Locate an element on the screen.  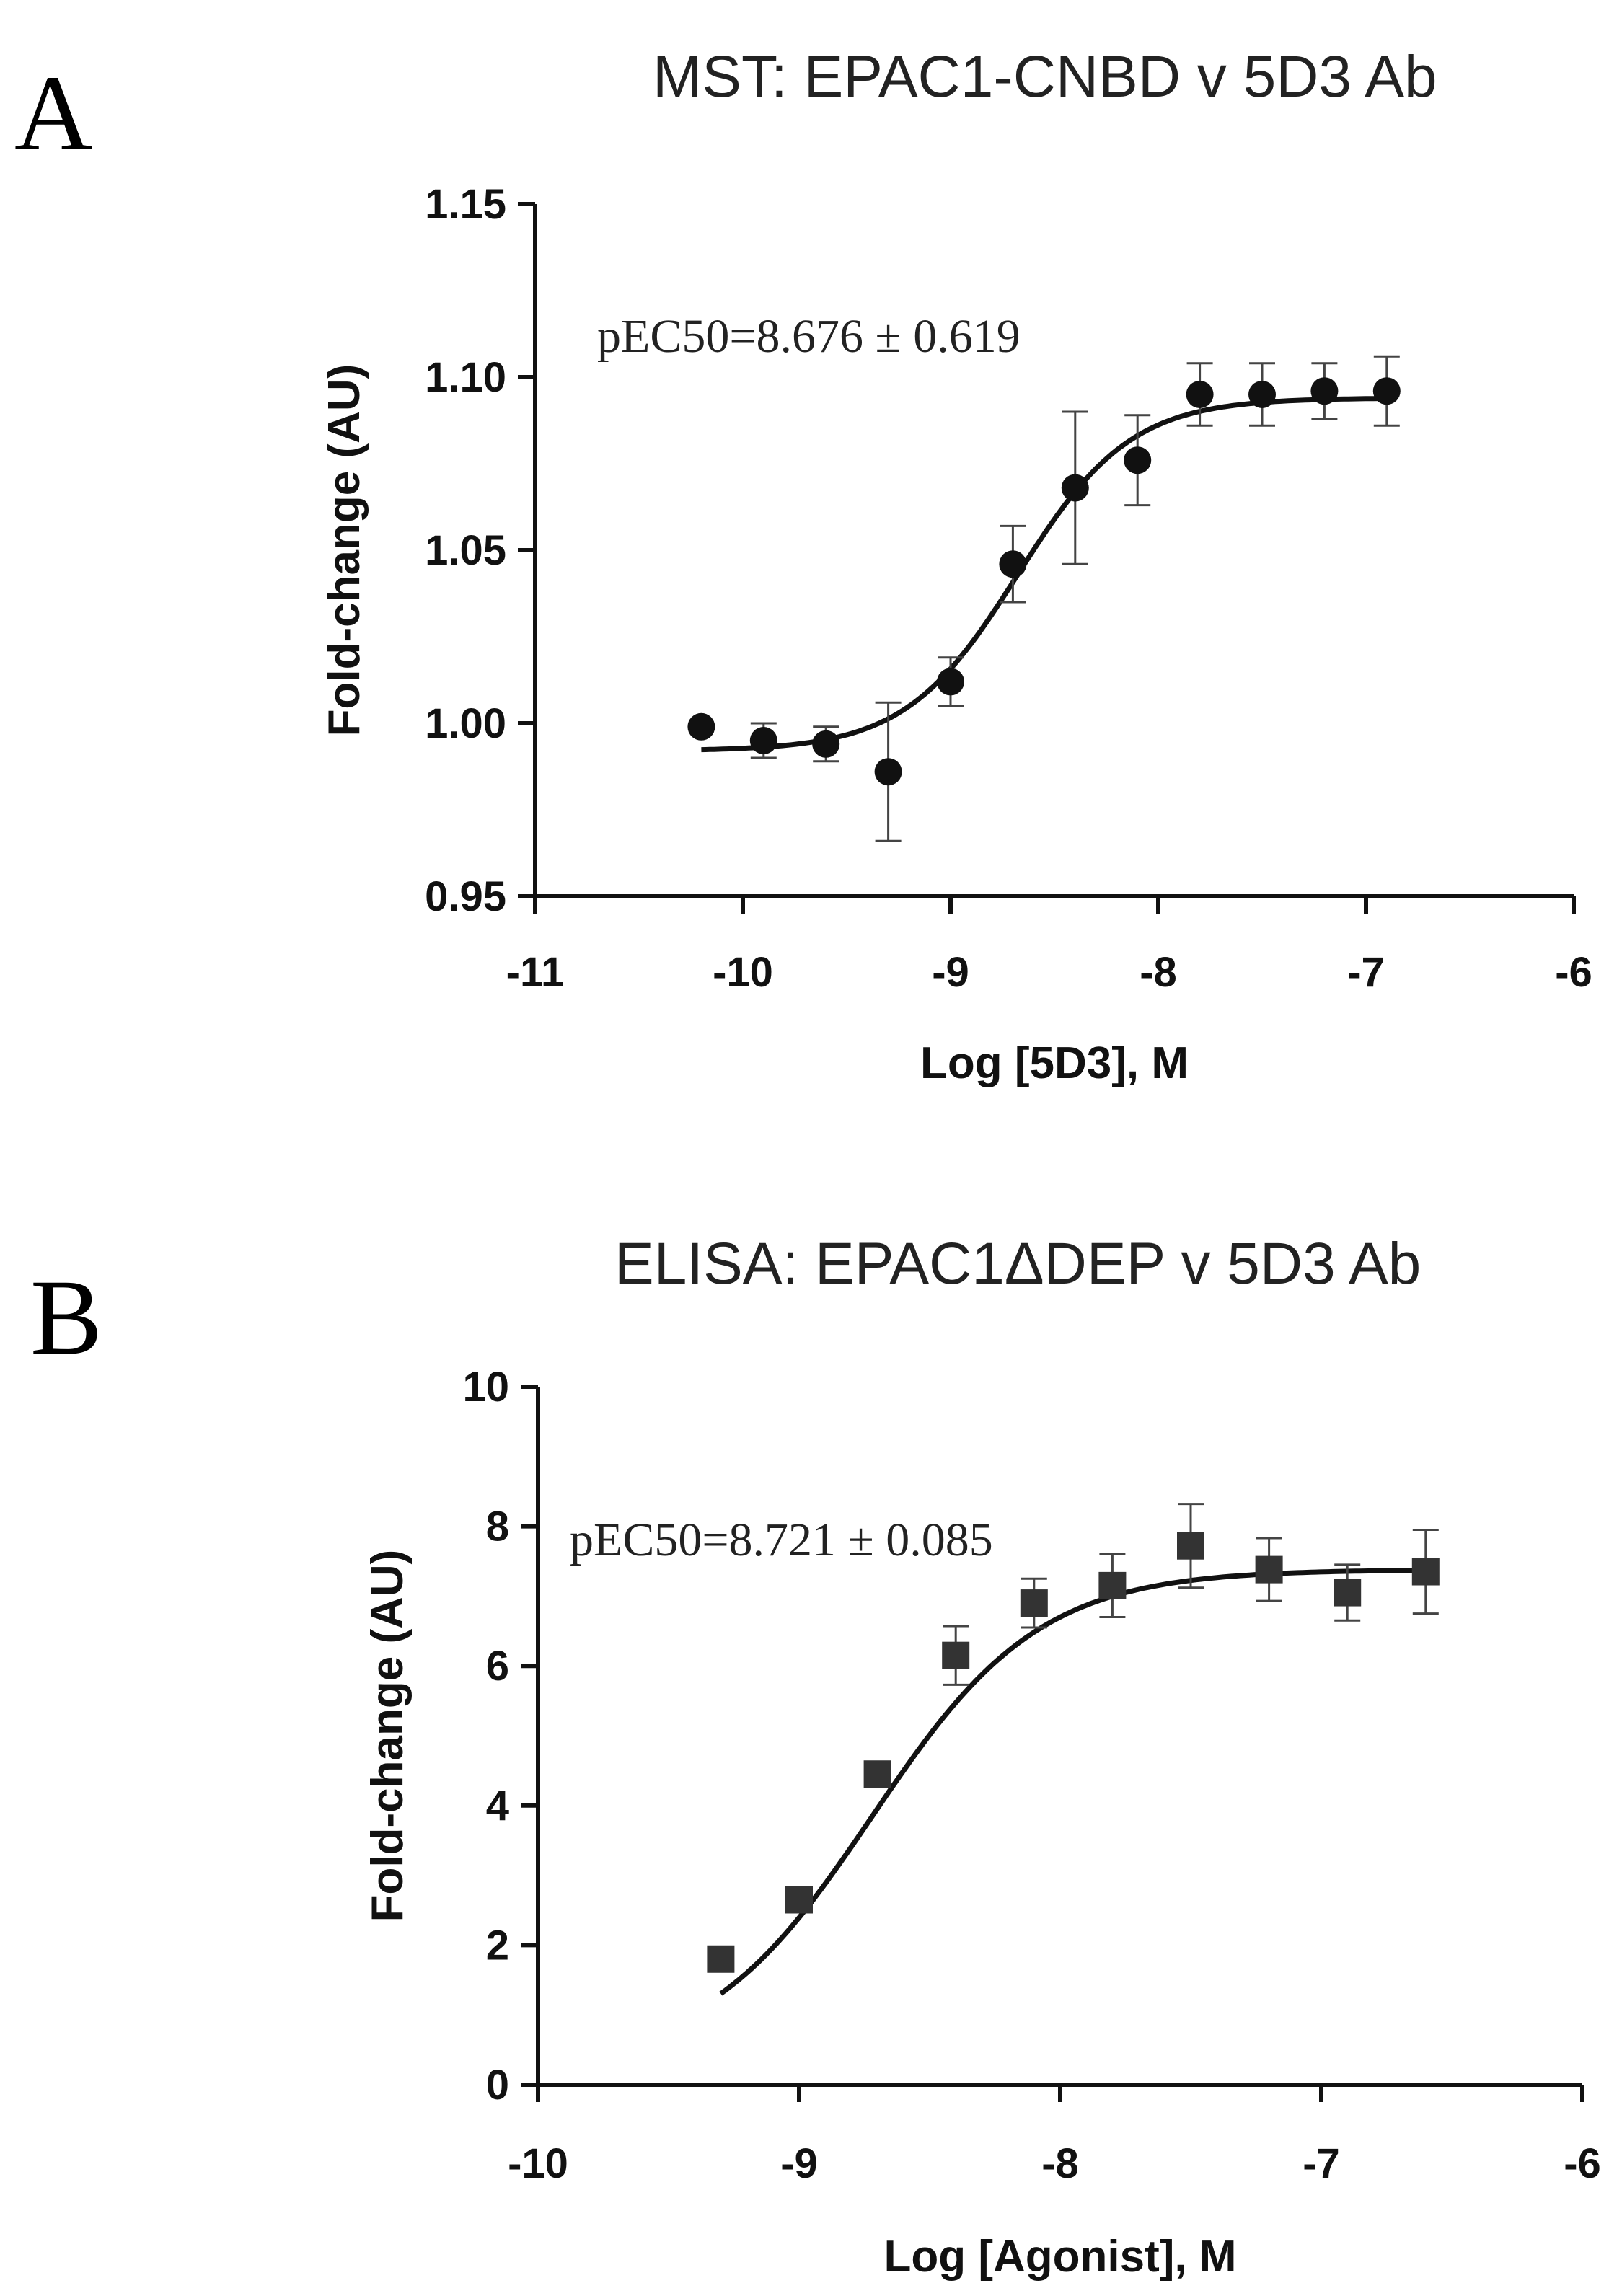
panel-a-letter: A is located at coordinates (53, 113).